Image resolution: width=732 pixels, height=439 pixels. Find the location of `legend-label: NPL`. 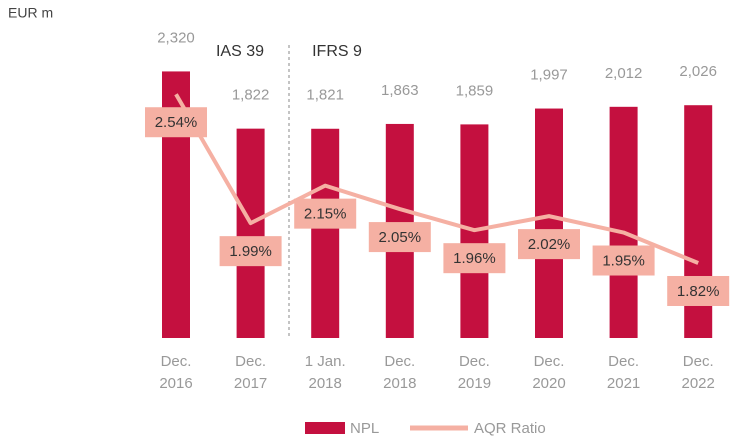

legend-label: NPL is located at coordinates (364, 428).